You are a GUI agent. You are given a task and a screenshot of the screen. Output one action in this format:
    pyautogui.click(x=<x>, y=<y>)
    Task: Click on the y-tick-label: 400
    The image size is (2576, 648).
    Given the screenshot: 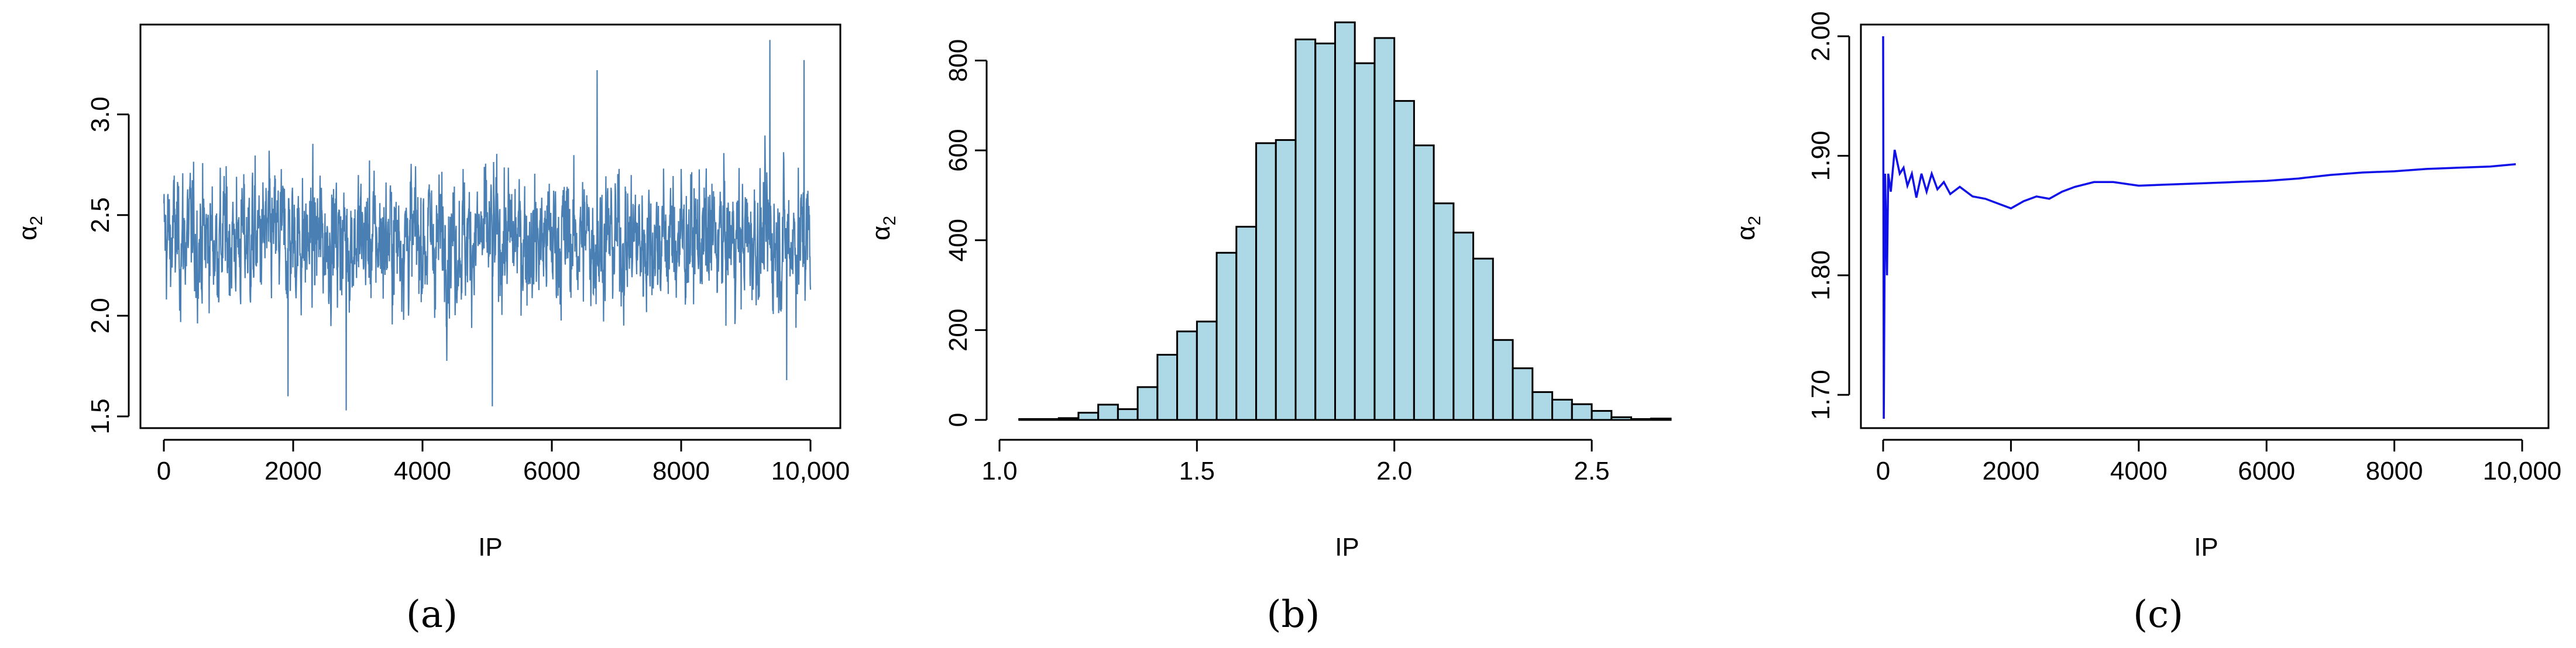 What is the action you would take?
    pyautogui.click(x=959, y=240)
    